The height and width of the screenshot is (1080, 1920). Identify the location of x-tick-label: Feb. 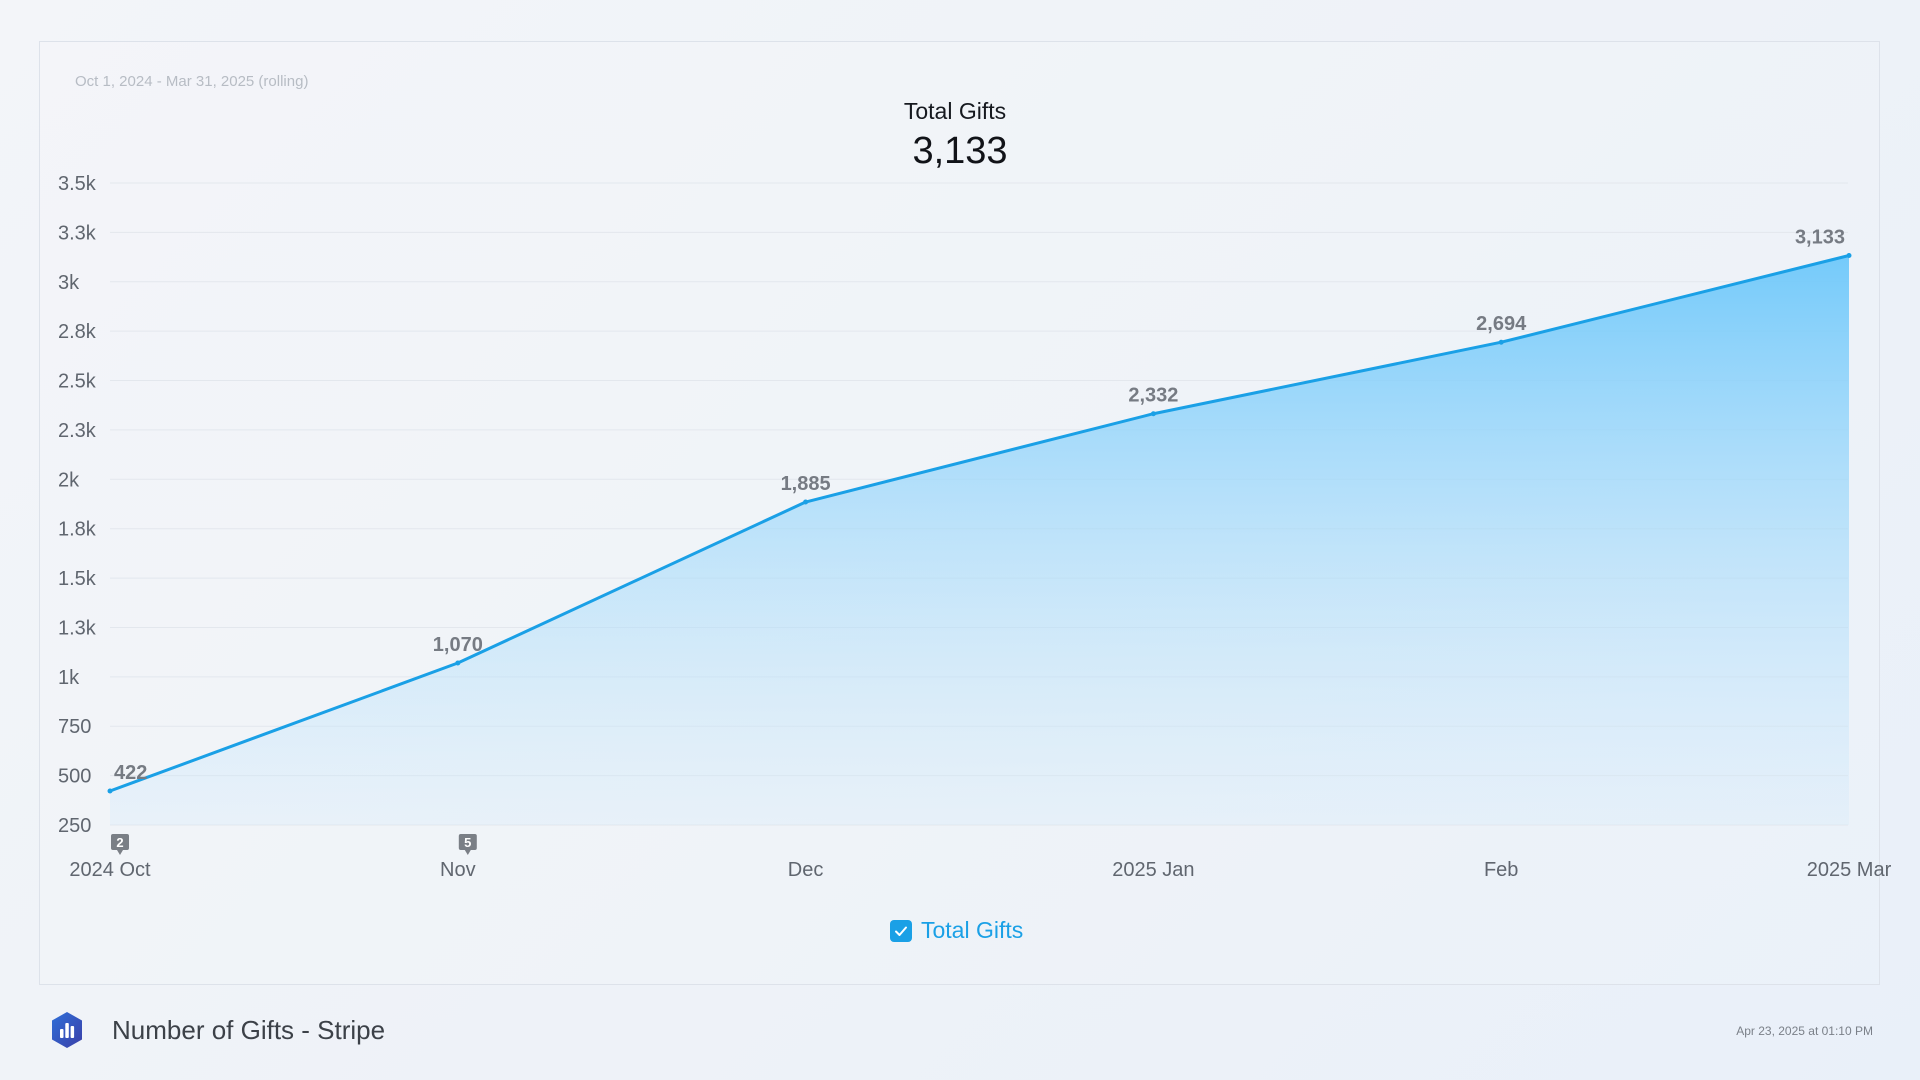
(1501, 870).